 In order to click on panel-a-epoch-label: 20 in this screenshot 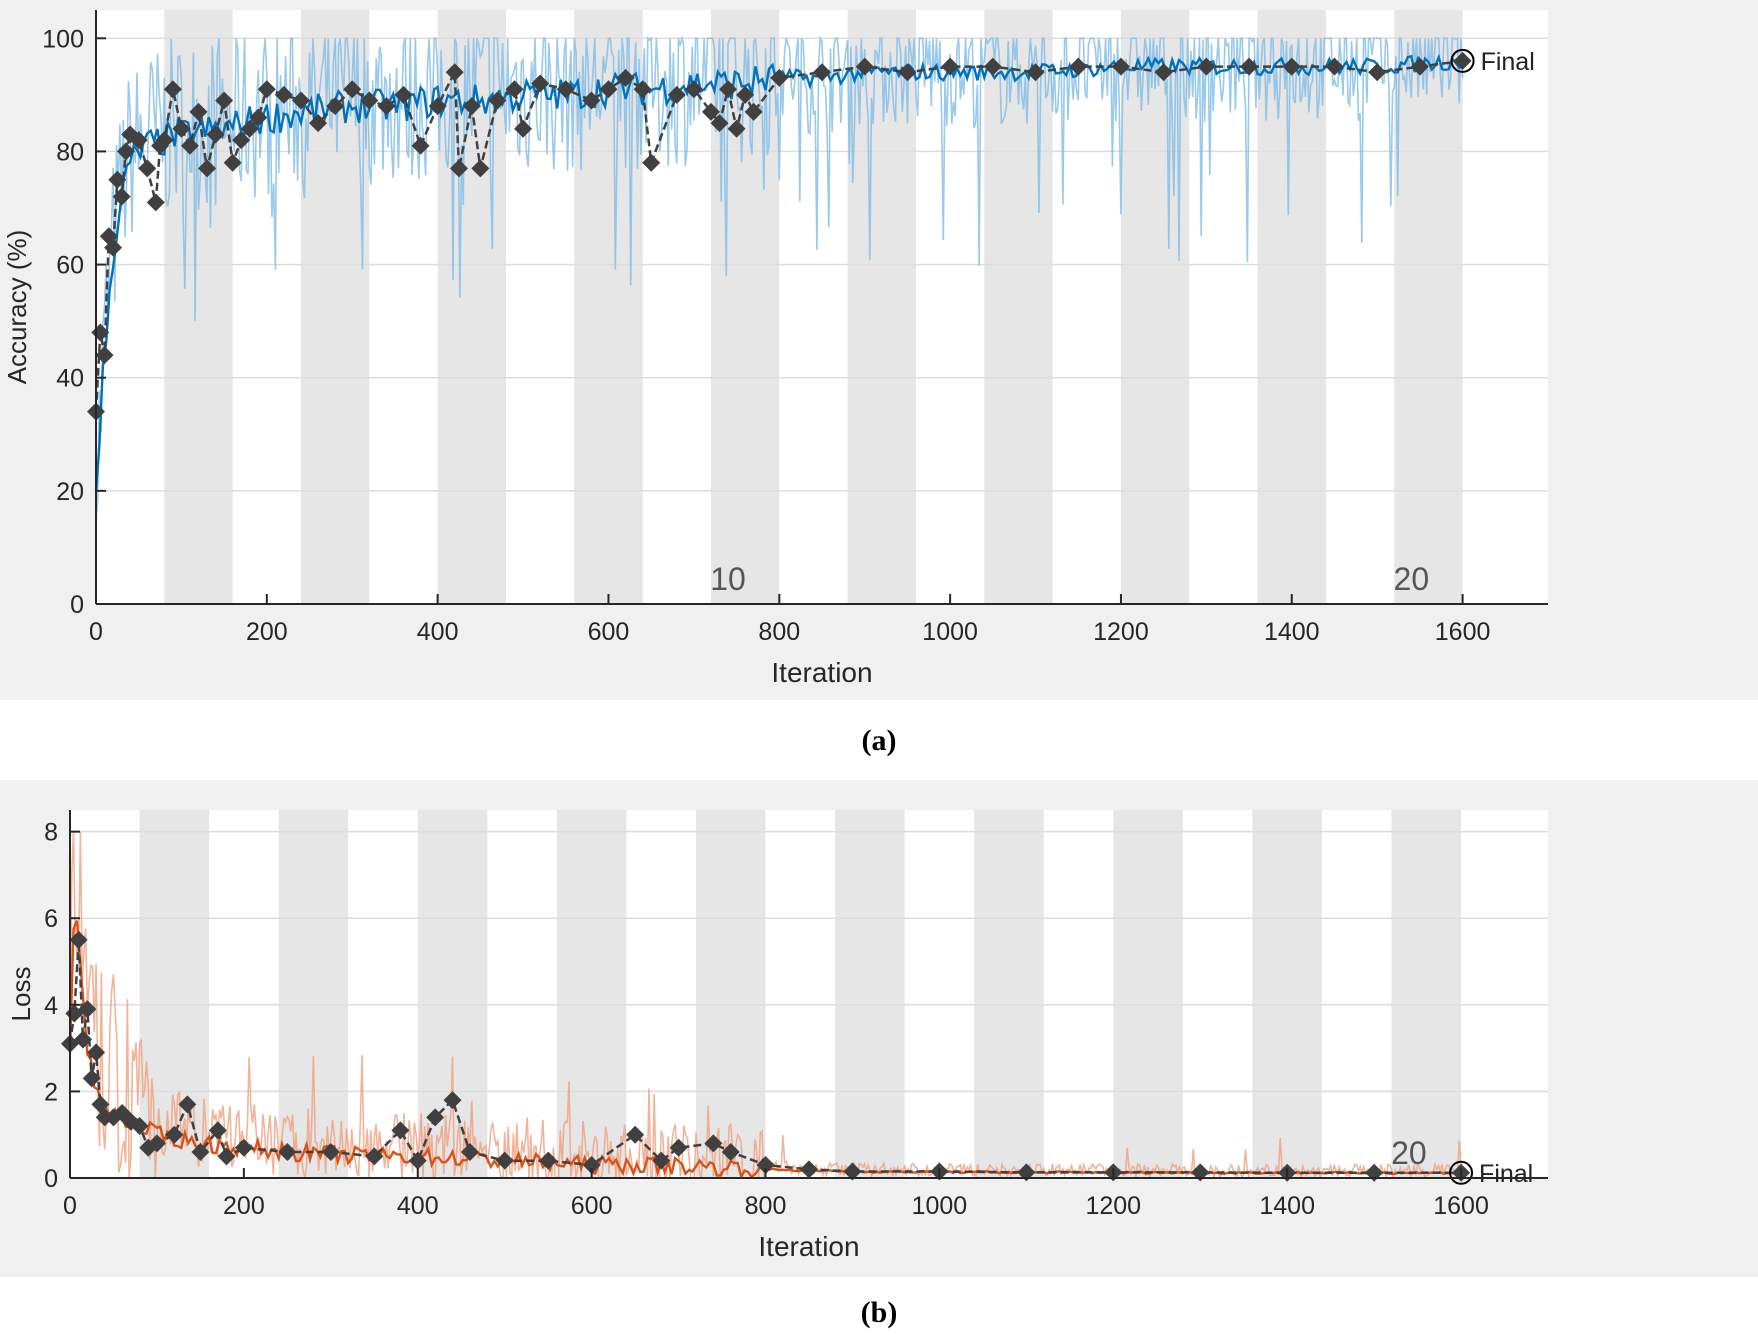, I will do `click(1412, 579)`.